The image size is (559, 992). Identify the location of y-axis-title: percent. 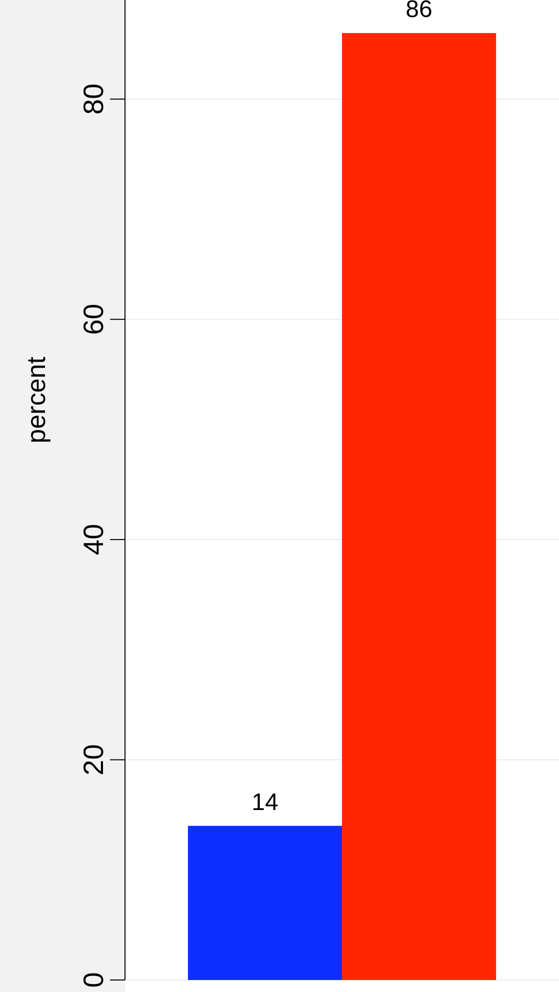
(36, 400).